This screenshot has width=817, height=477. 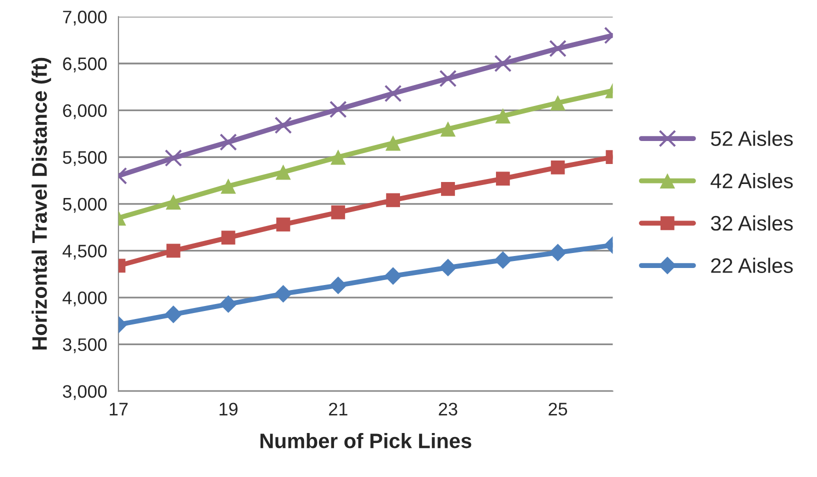 What do you see at coordinates (448, 409) in the screenshot?
I see `x-tick-label: 23` at bounding box center [448, 409].